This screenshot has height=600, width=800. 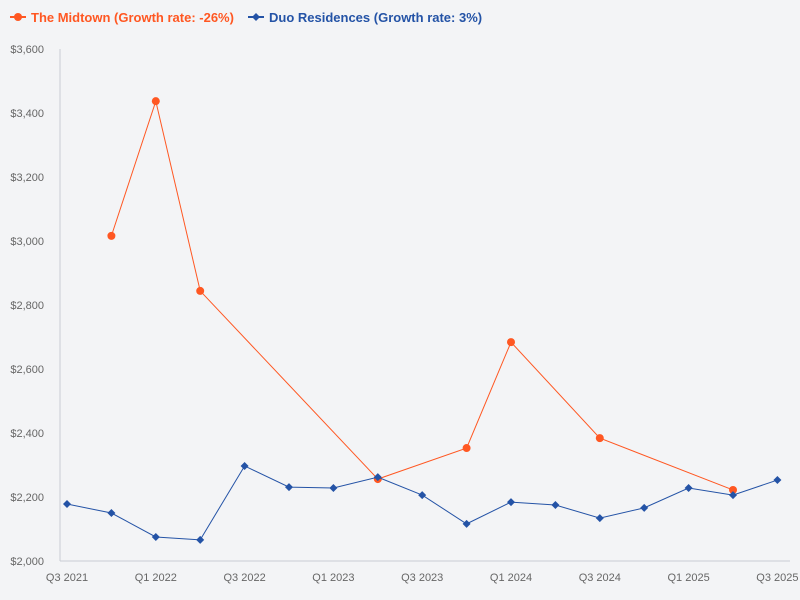 What do you see at coordinates (600, 578) in the screenshot?
I see `x-tick-label: Q3 2024` at bounding box center [600, 578].